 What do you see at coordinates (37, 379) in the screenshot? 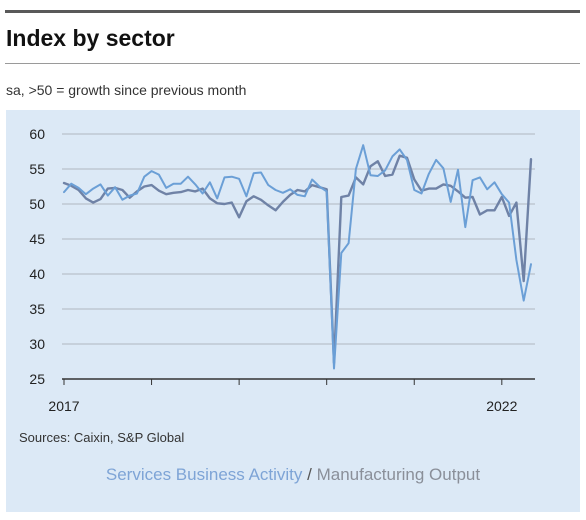
I see `y-tick-label-25: 25` at bounding box center [37, 379].